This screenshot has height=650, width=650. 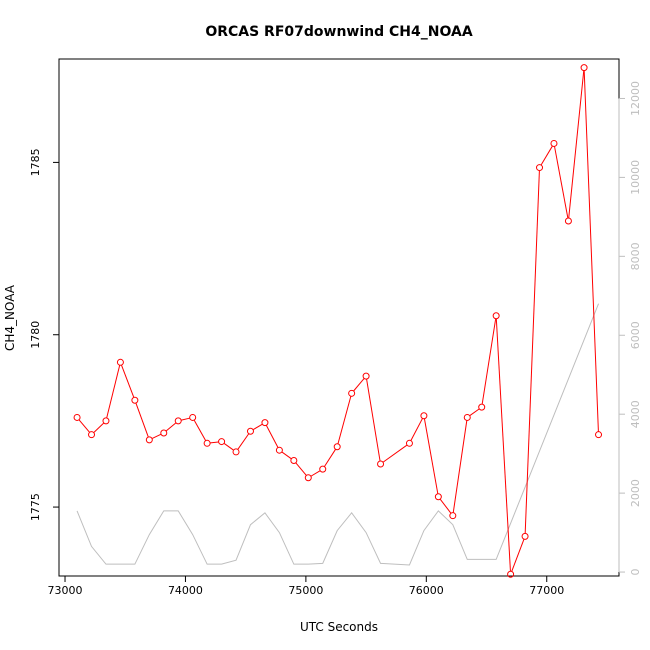 I want to click on x-axis-label: UTC Seconds, so click(x=339, y=627).